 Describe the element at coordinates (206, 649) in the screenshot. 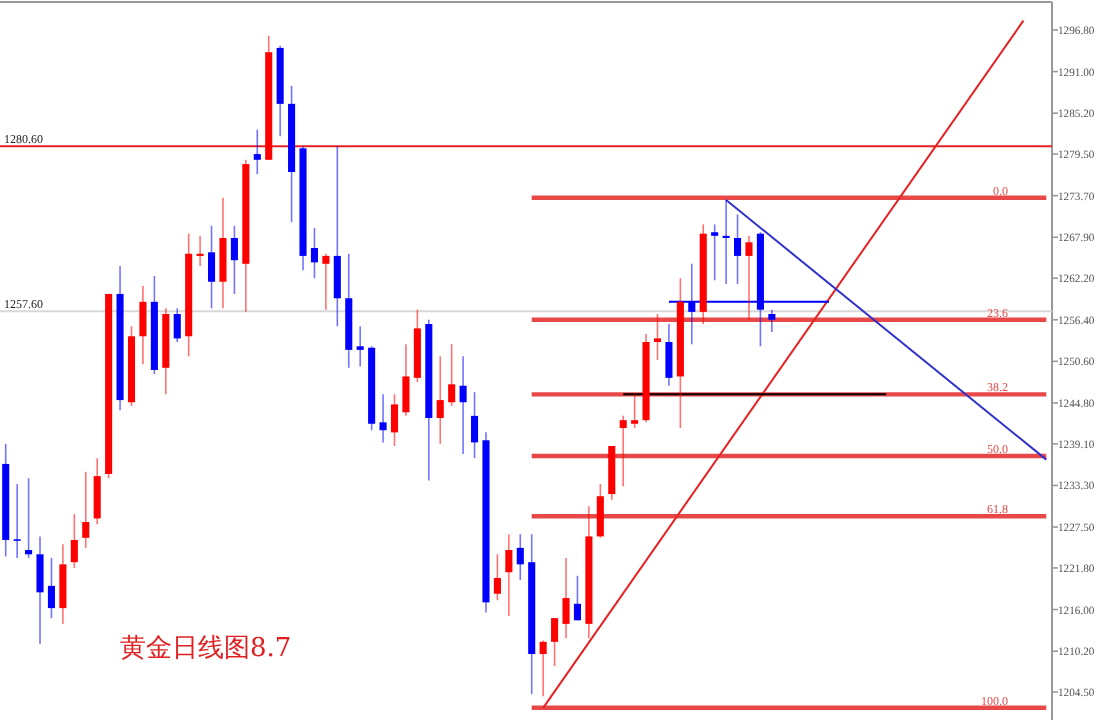

I see `annotation: 黄金日线图8.7` at that location.